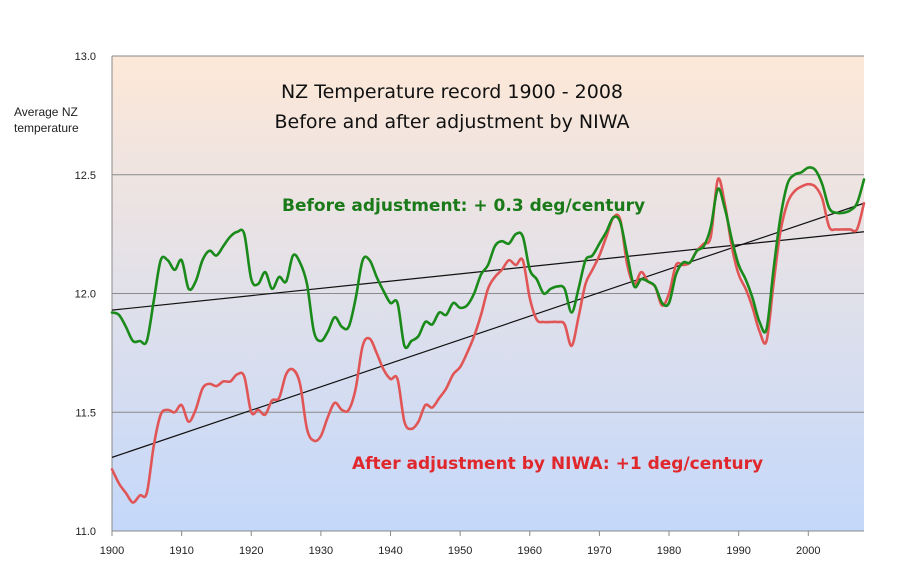  I want to click on y-axis-label: Average NZ temperature, so click(59, 120).